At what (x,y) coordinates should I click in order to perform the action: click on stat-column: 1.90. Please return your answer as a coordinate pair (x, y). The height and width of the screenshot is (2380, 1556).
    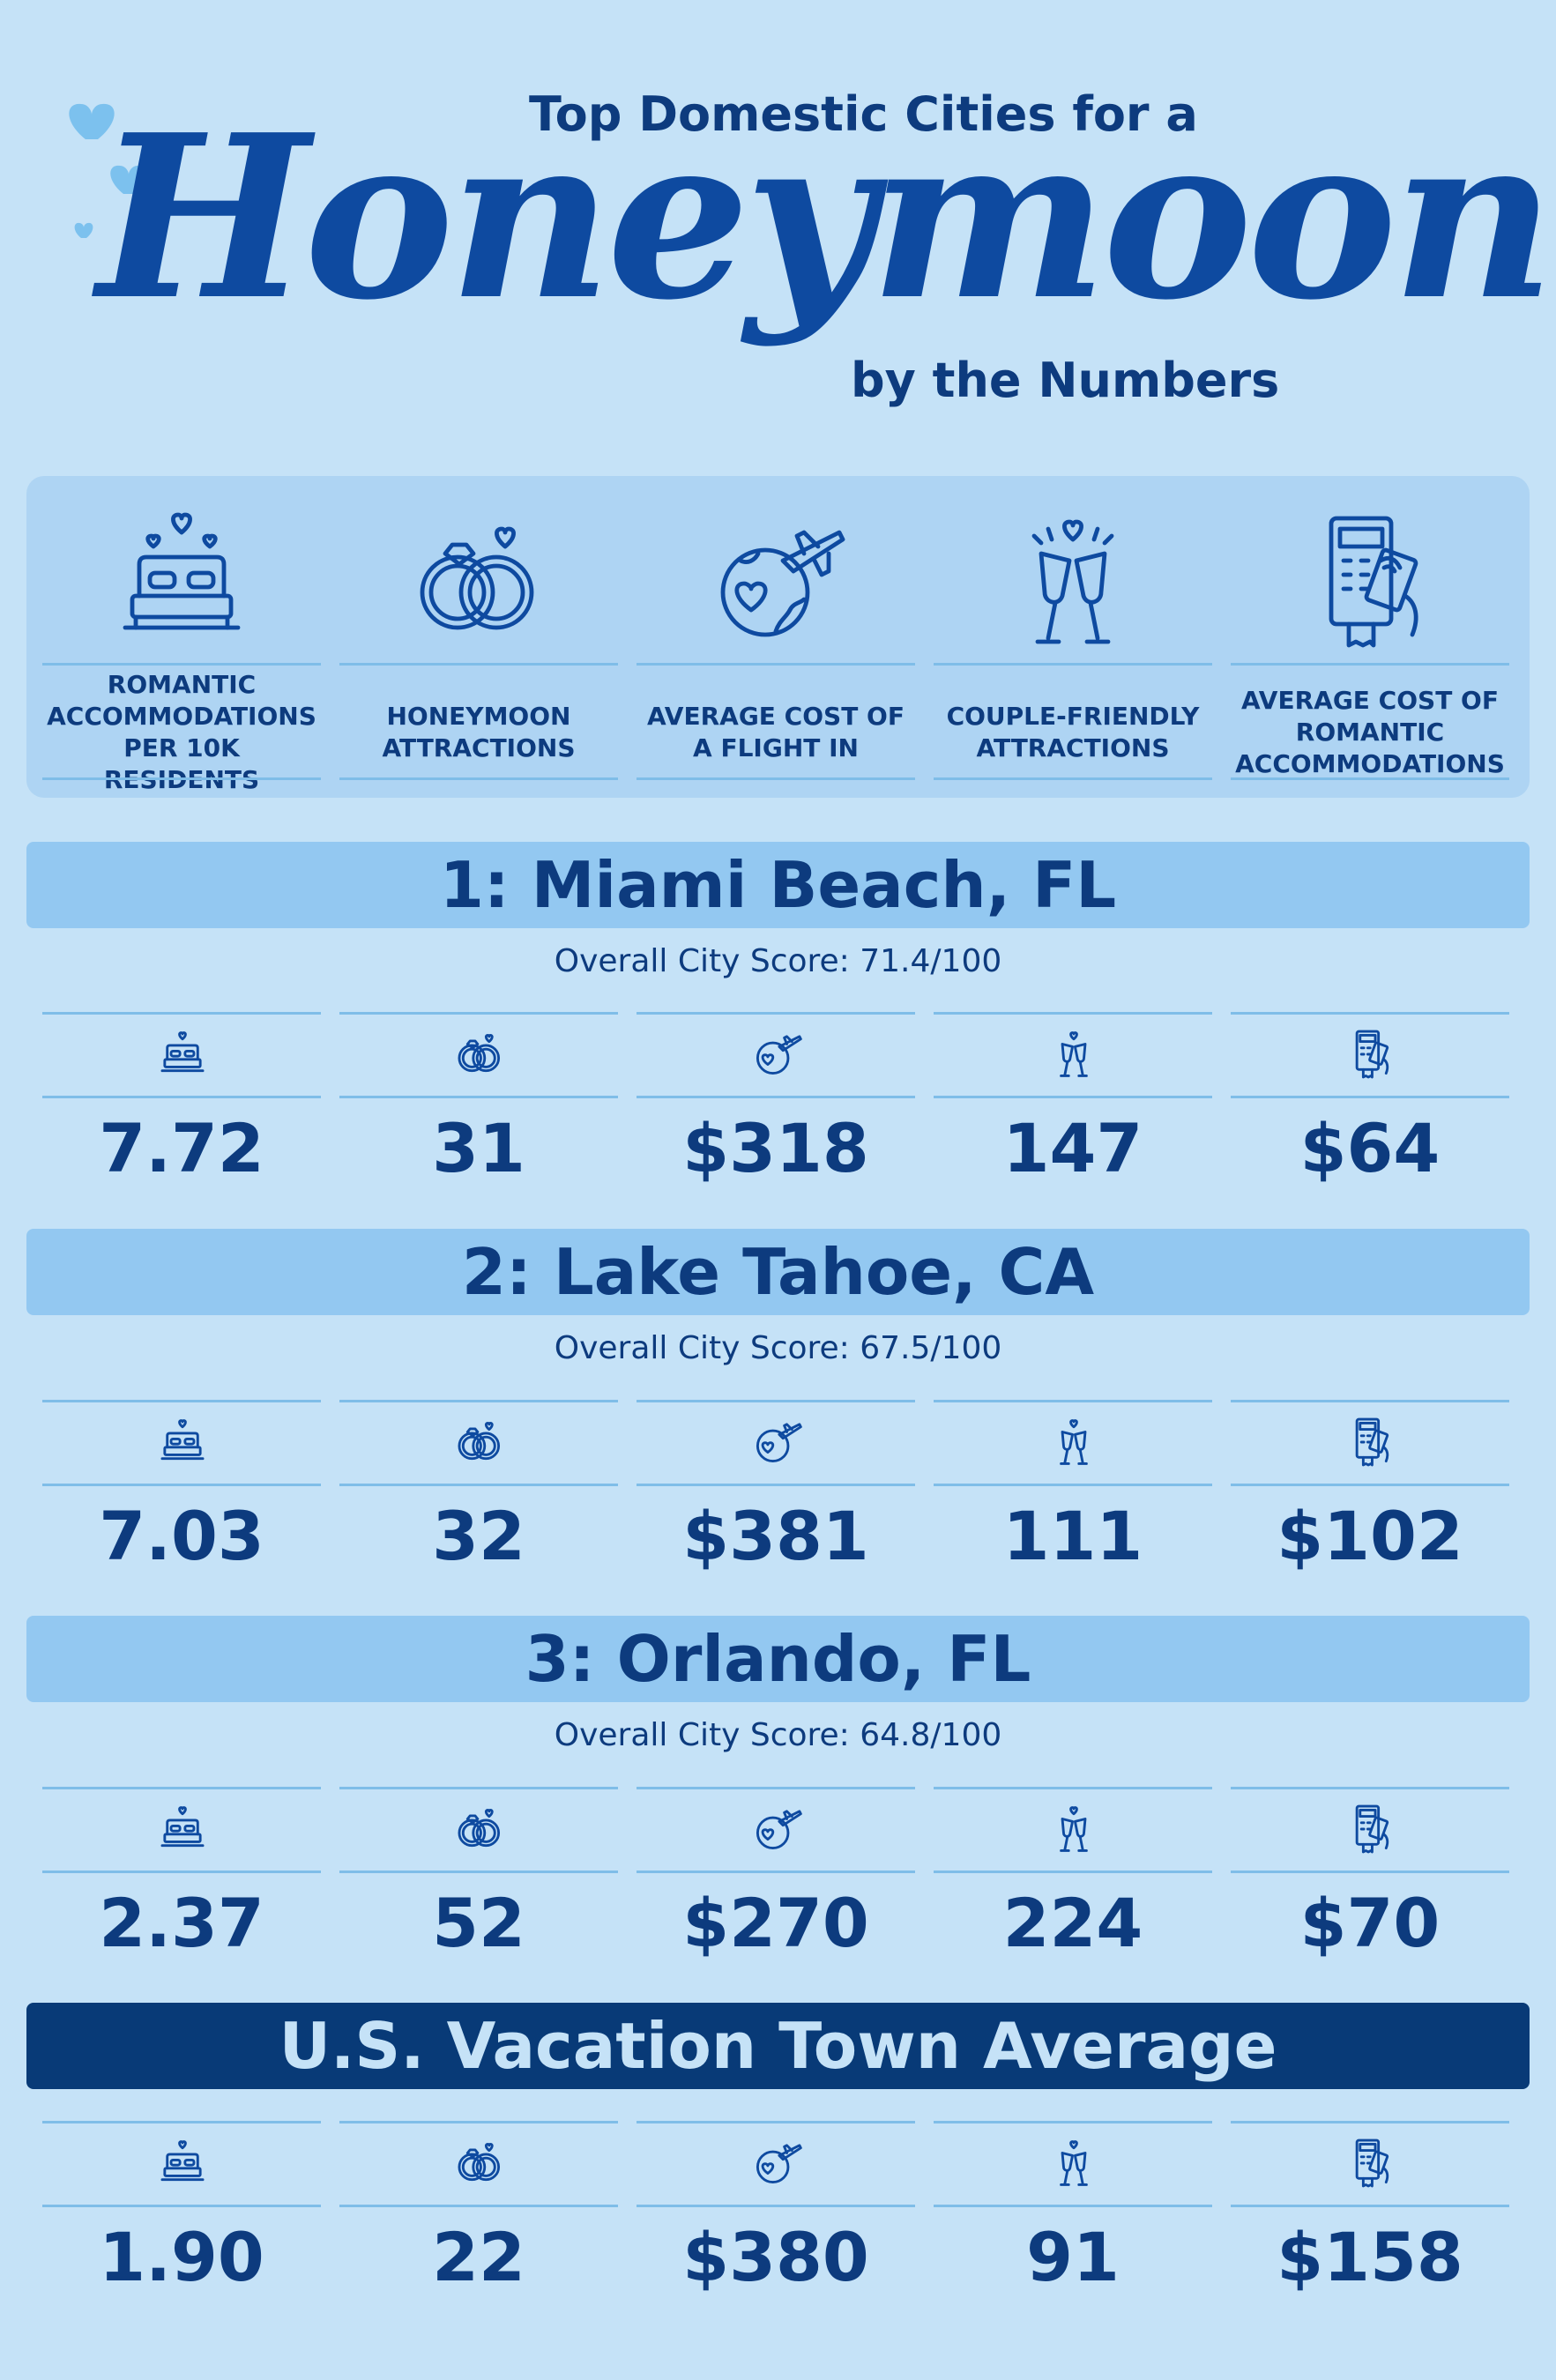
    Looking at the image, I should click on (181, 2218).